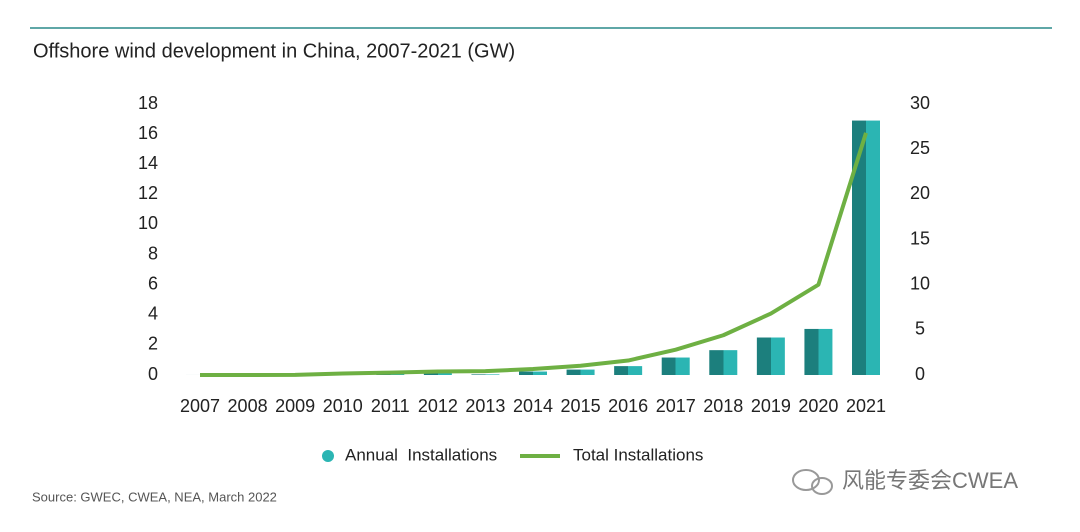 This screenshot has height=532, width=1080. What do you see at coordinates (148, 163) in the screenshot?
I see `y-tick-label: 14` at bounding box center [148, 163].